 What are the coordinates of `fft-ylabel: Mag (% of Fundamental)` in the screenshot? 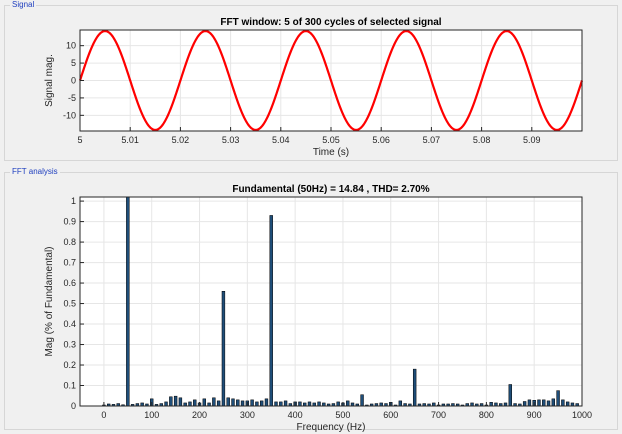 It's located at (49, 301).